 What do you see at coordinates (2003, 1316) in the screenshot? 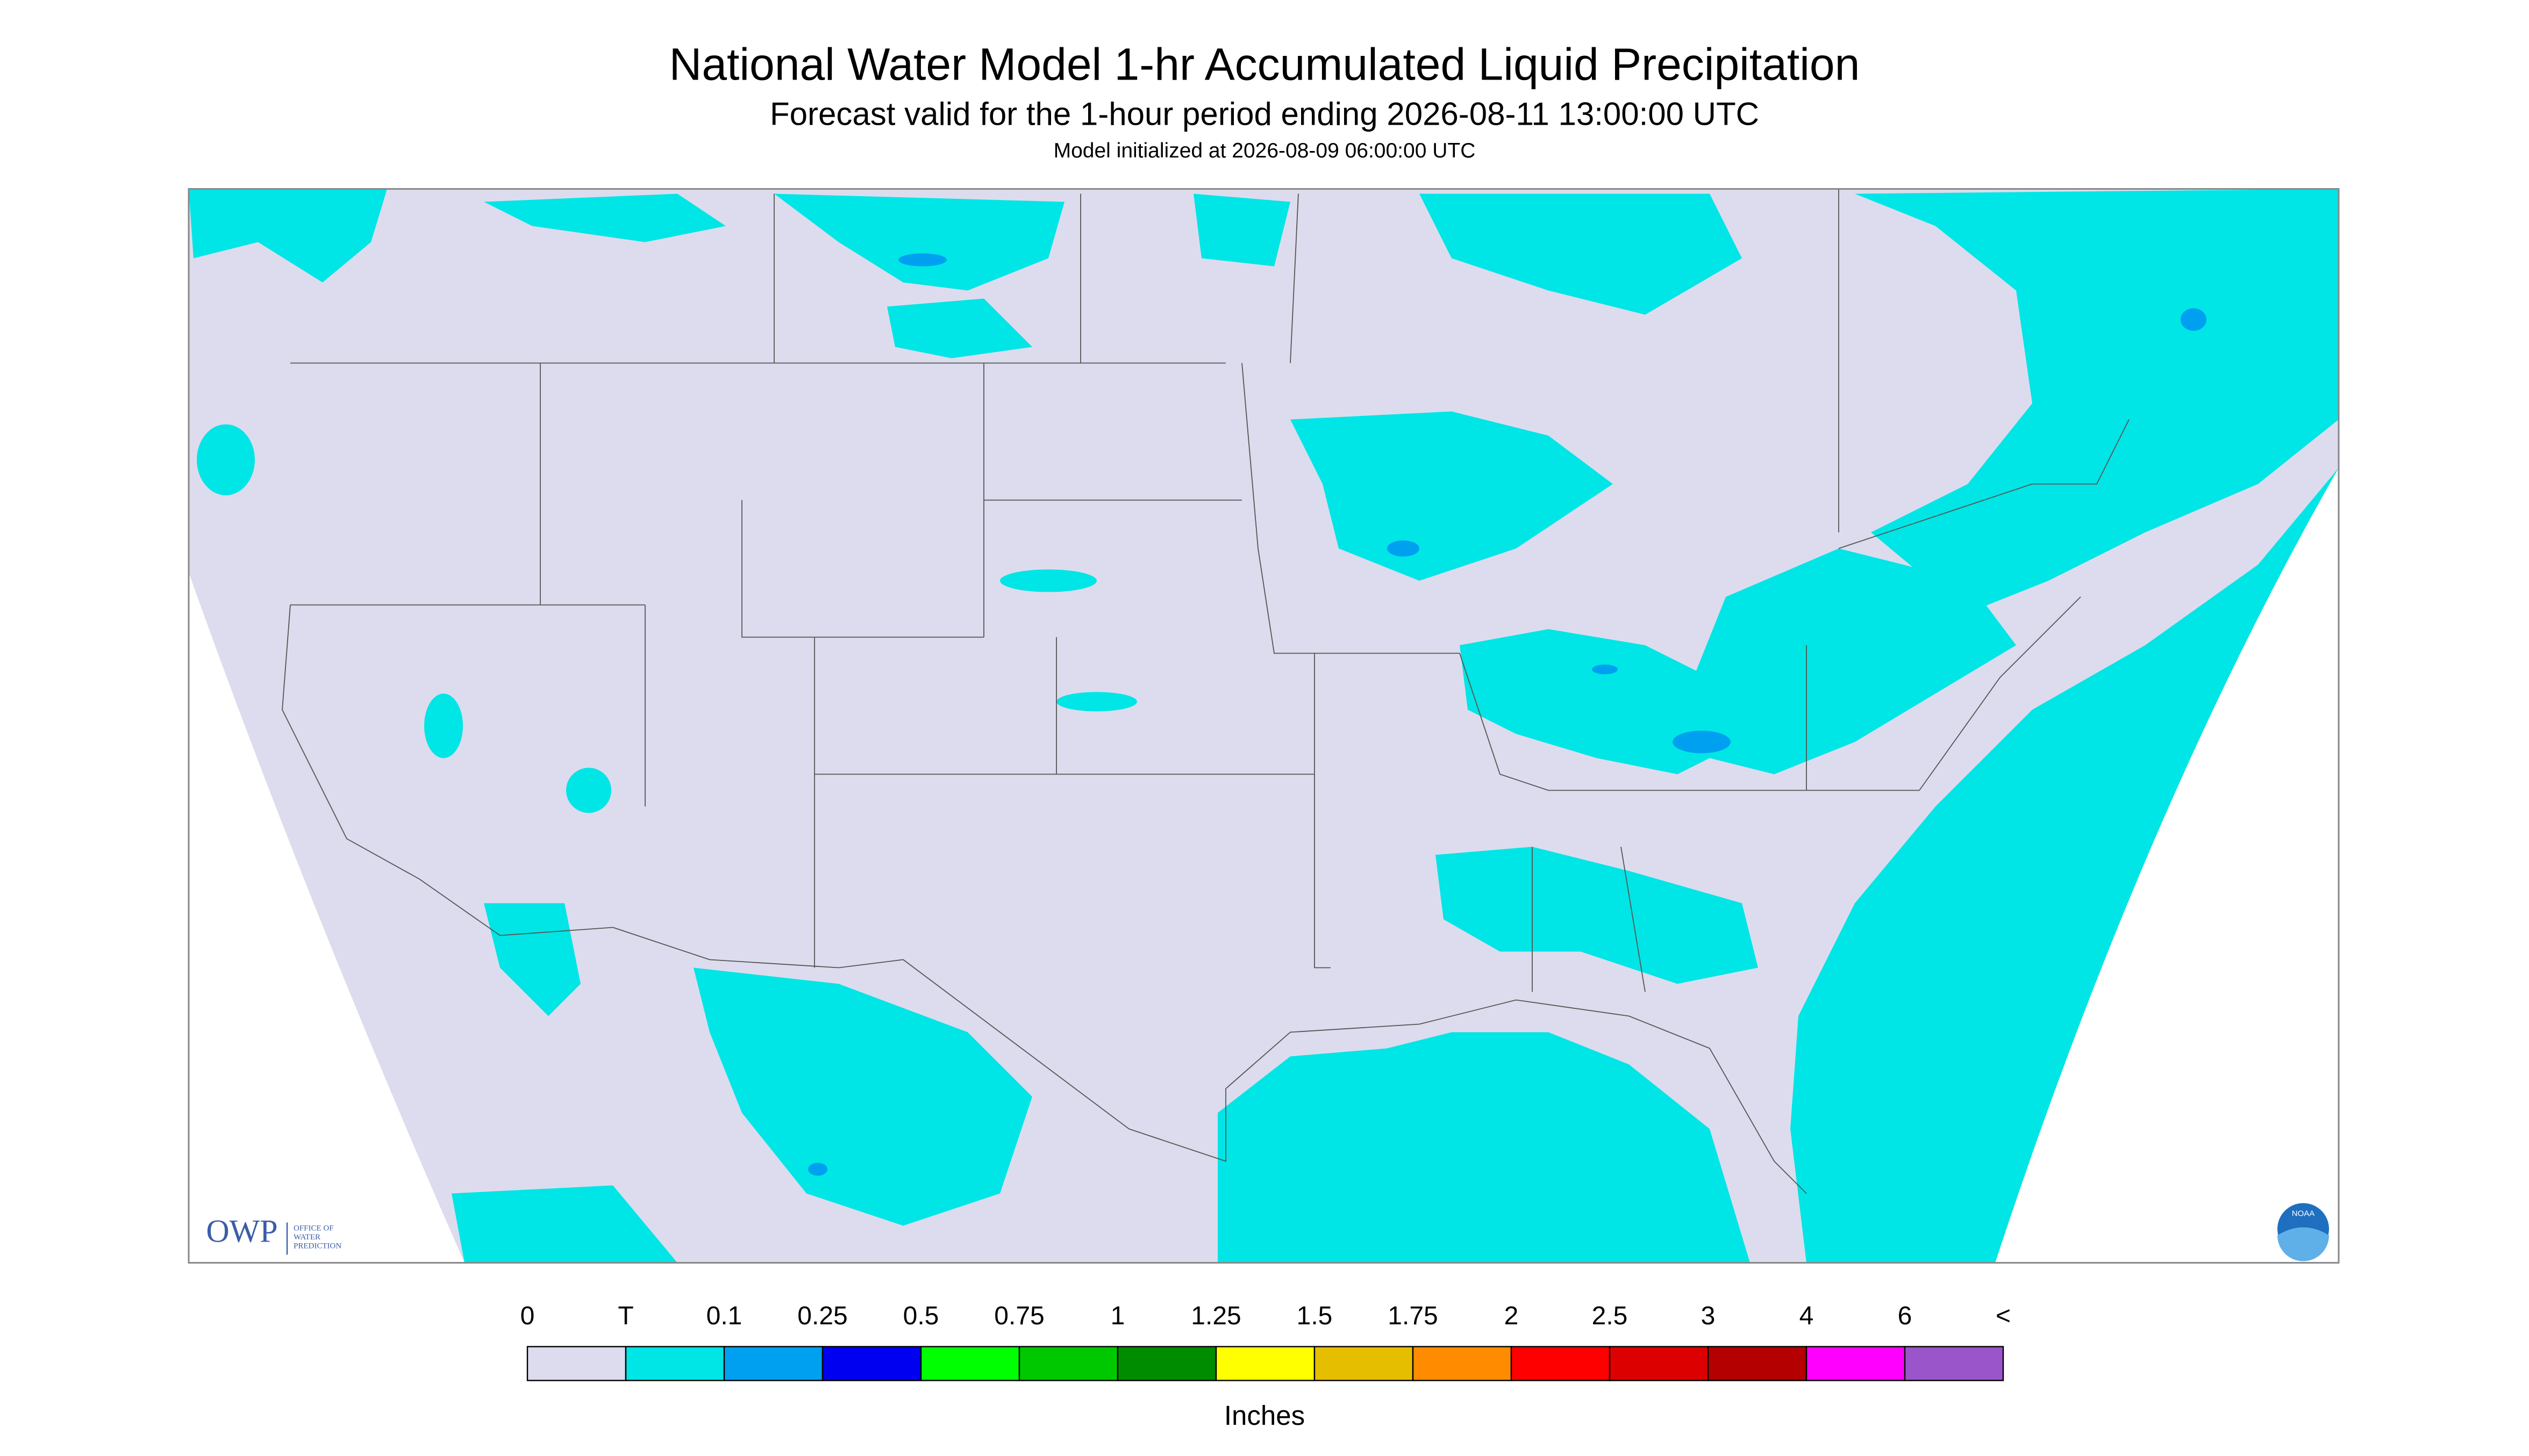
I see `legend-label: <` at bounding box center [2003, 1316].